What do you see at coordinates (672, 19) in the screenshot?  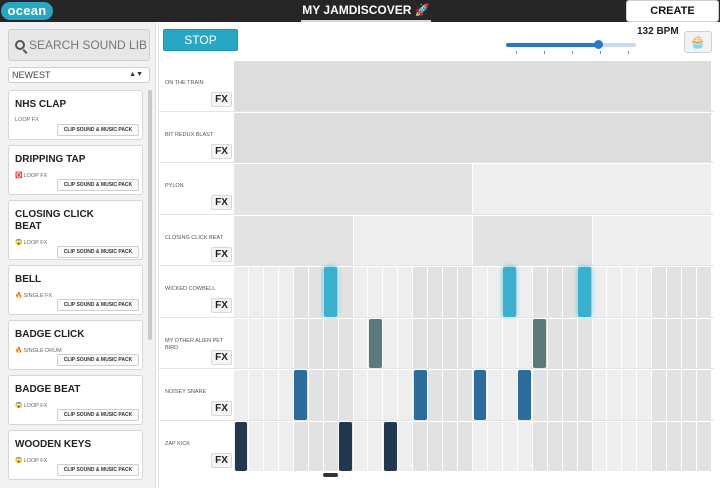 I see `create-profile-button: CREATE PROFILE` at bounding box center [672, 19].